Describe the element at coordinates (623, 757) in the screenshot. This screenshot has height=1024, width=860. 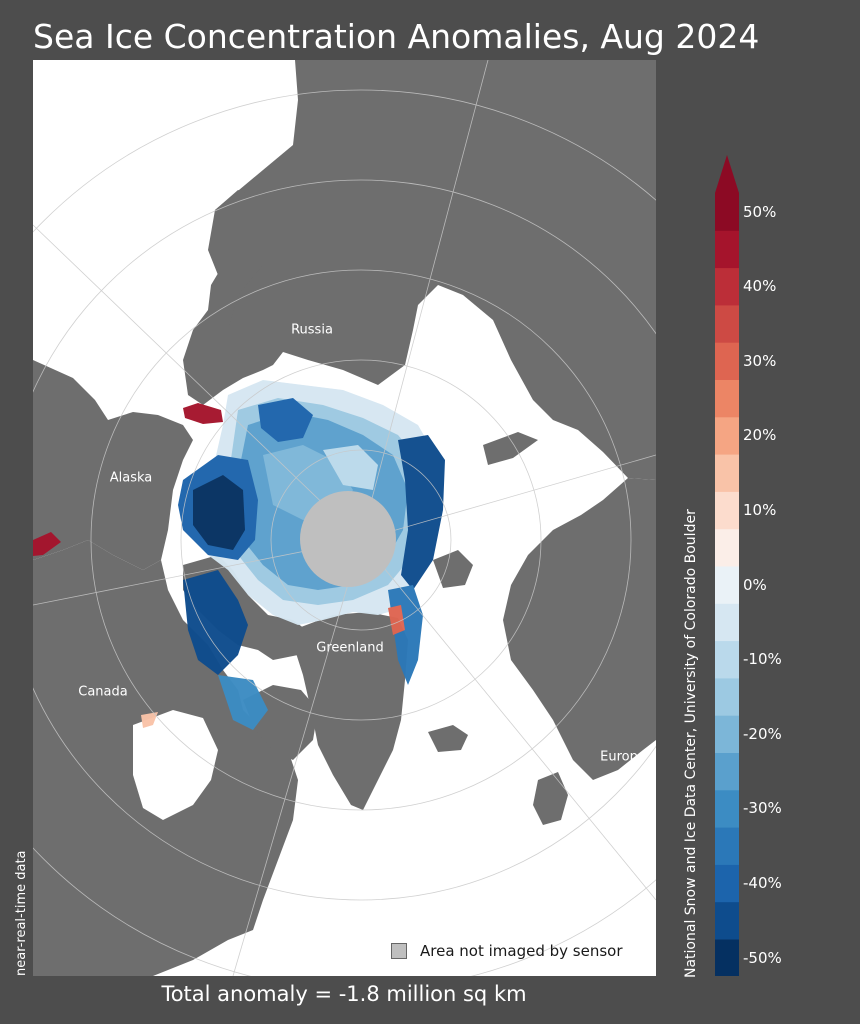
I see `label-europe: Europe` at that location.